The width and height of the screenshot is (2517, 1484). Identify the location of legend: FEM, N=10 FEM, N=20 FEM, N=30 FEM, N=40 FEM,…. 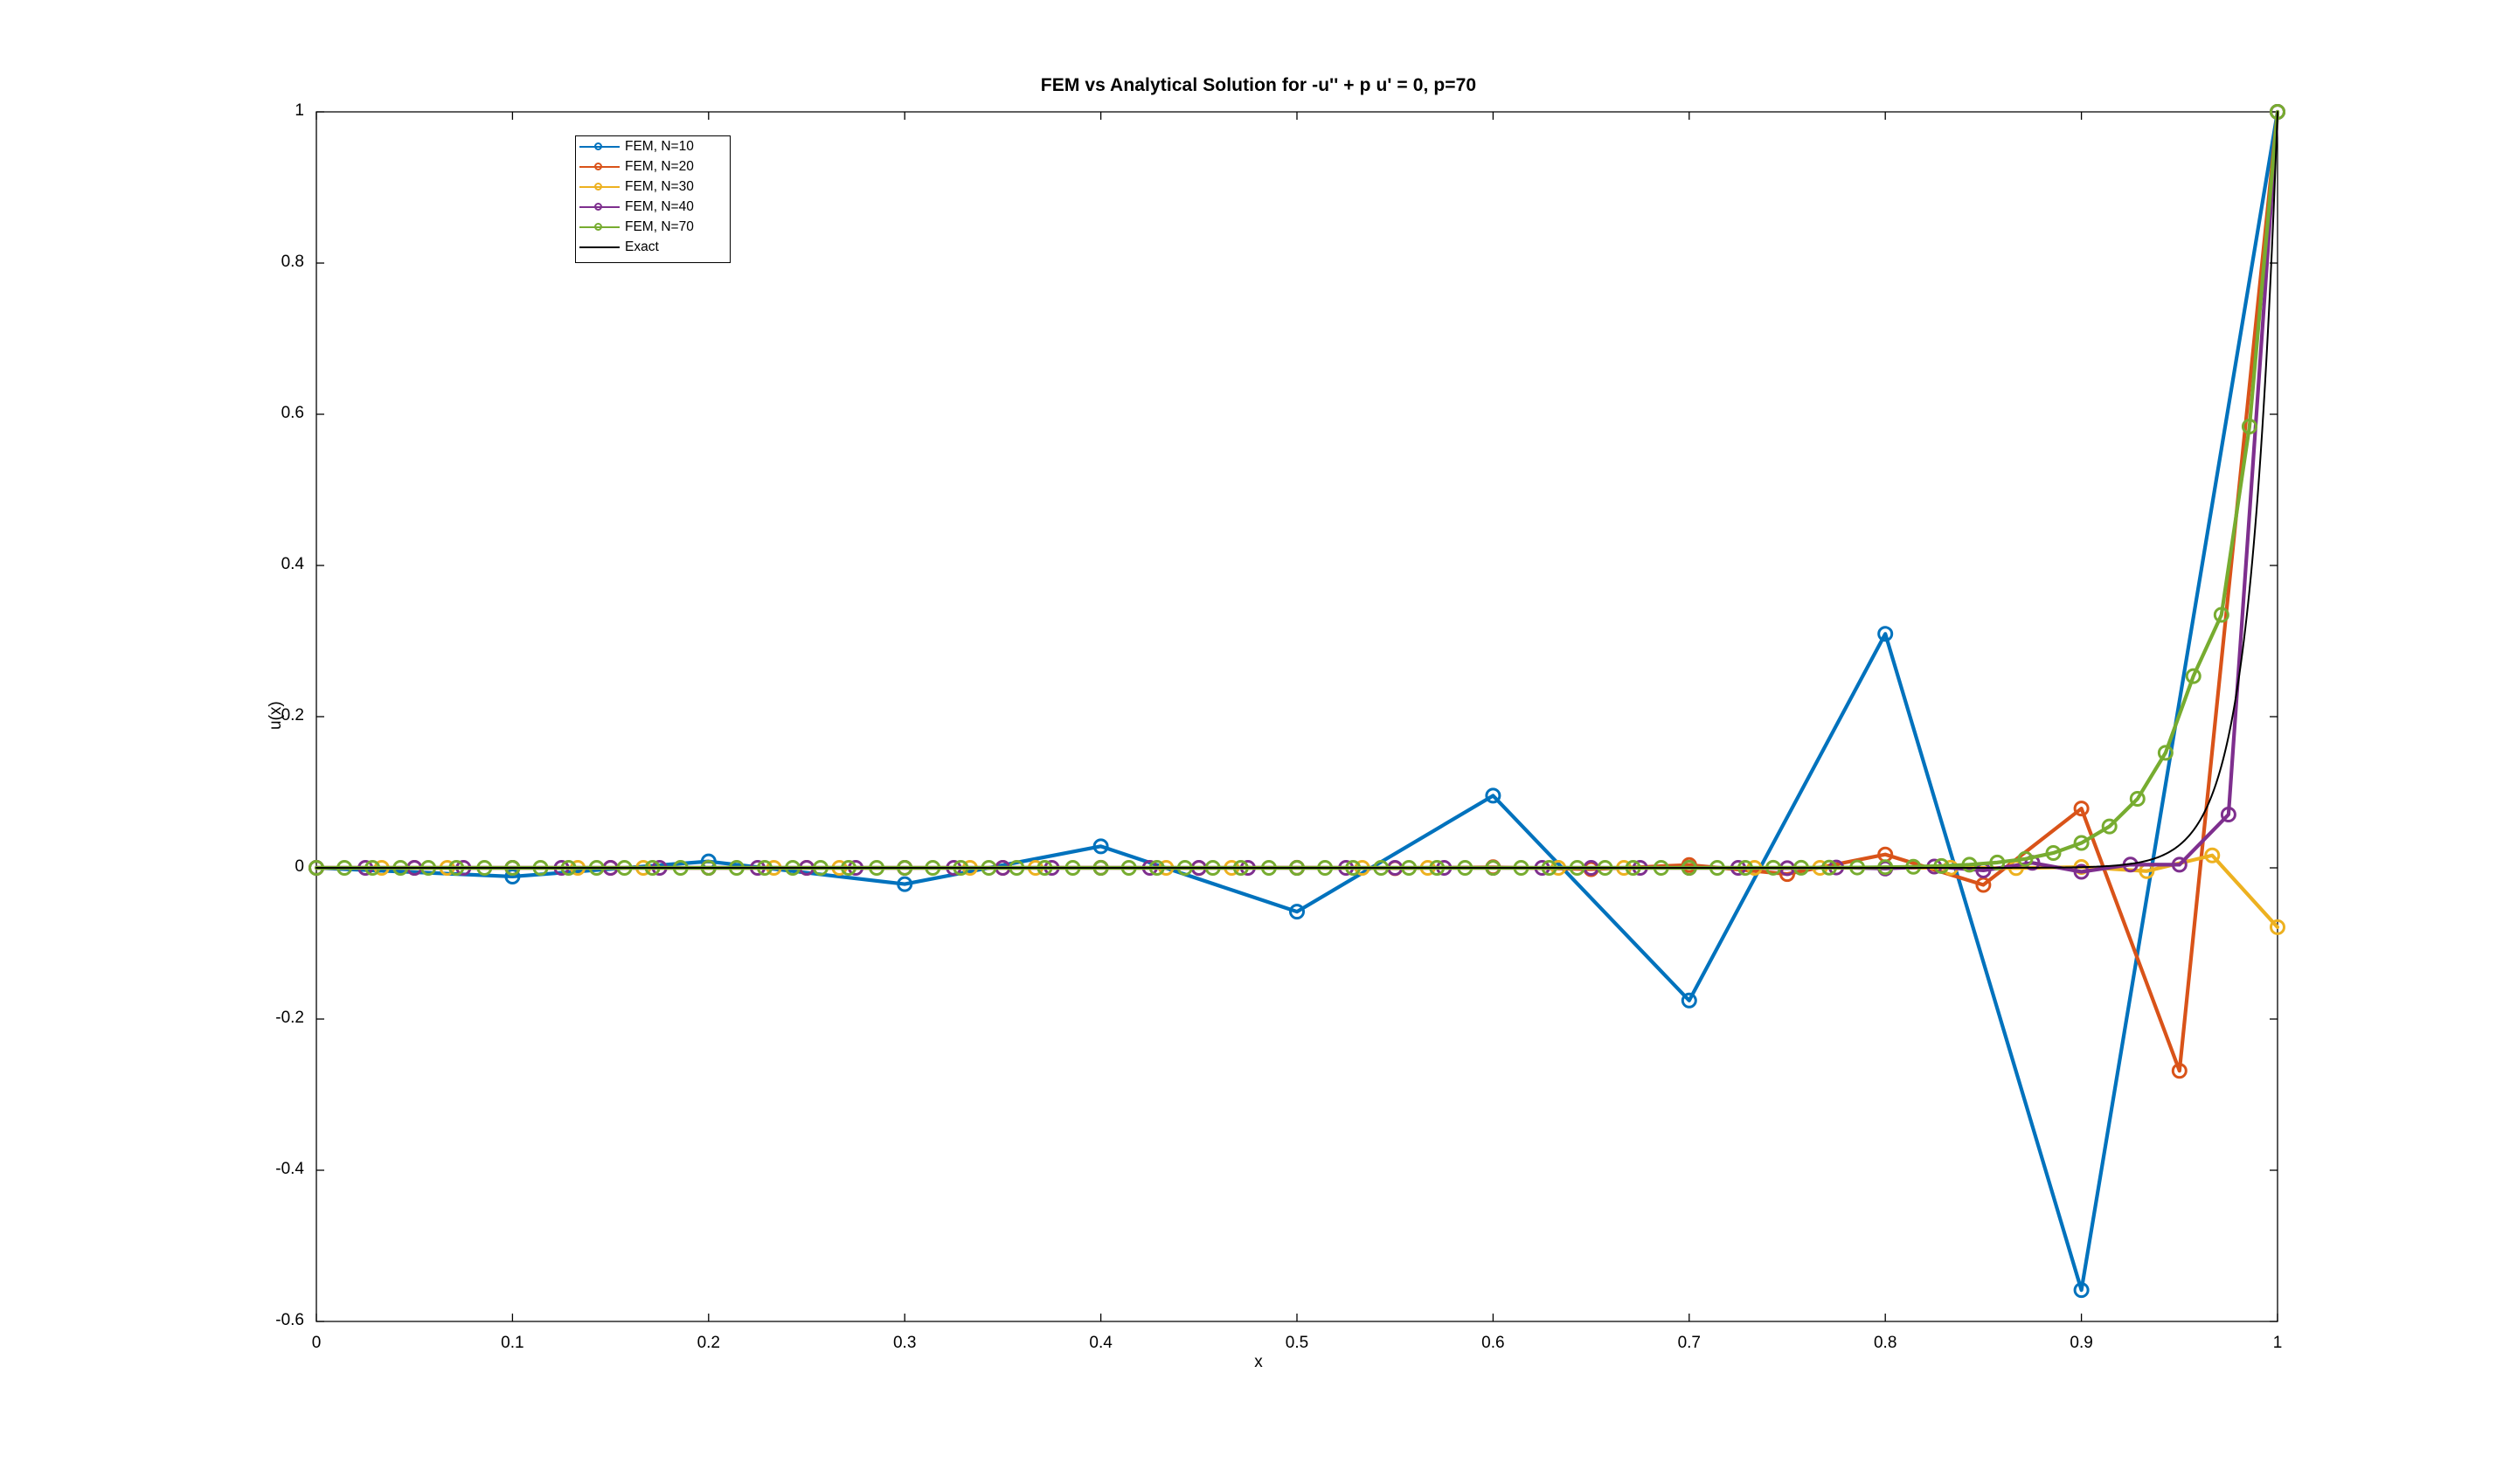
(653, 199).